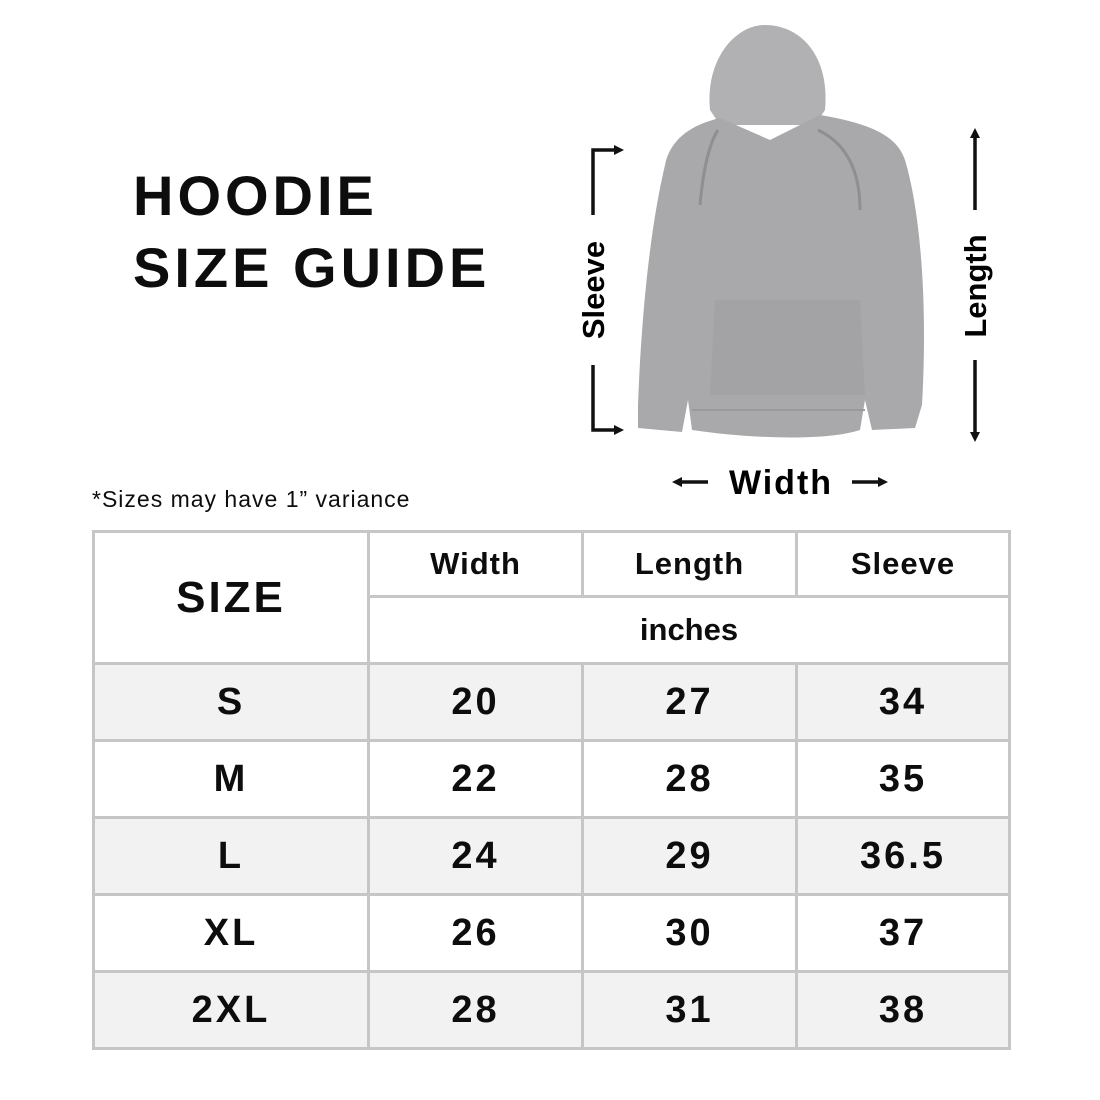  Describe the element at coordinates (689, 933) in the screenshot. I see `cell-length: 30` at that location.